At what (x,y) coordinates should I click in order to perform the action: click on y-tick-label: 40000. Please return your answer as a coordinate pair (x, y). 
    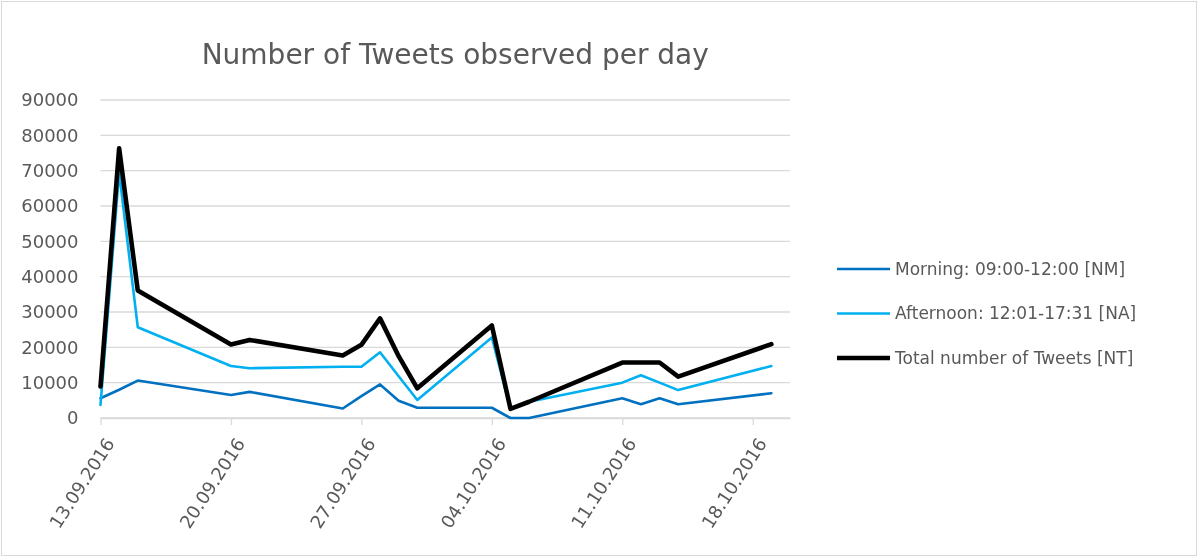
    Looking at the image, I should click on (50, 276).